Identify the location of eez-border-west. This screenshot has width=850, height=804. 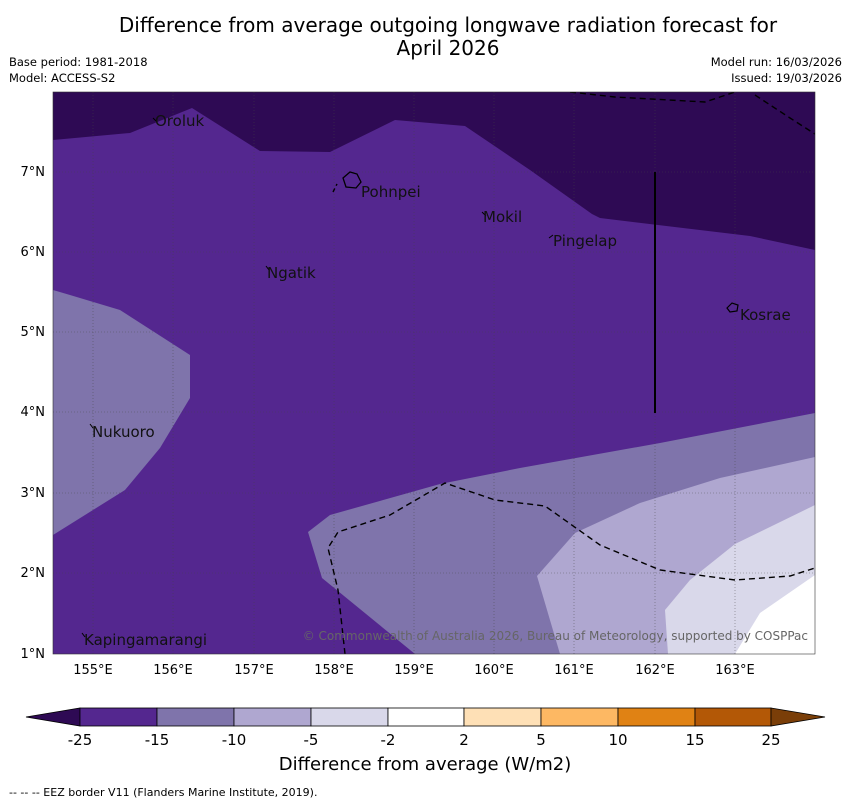
(335, 188).